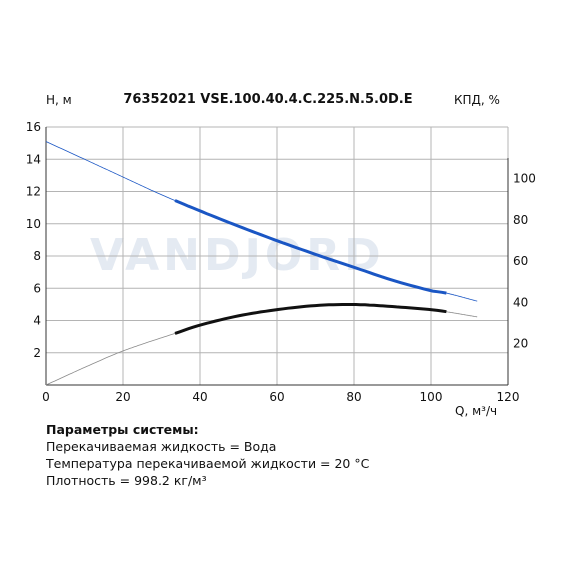 The height and width of the screenshot is (570, 570). What do you see at coordinates (161, 446) in the screenshot?
I see `param-line-fluid: Перекачиваемая жидкость = Вода` at bounding box center [161, 446].